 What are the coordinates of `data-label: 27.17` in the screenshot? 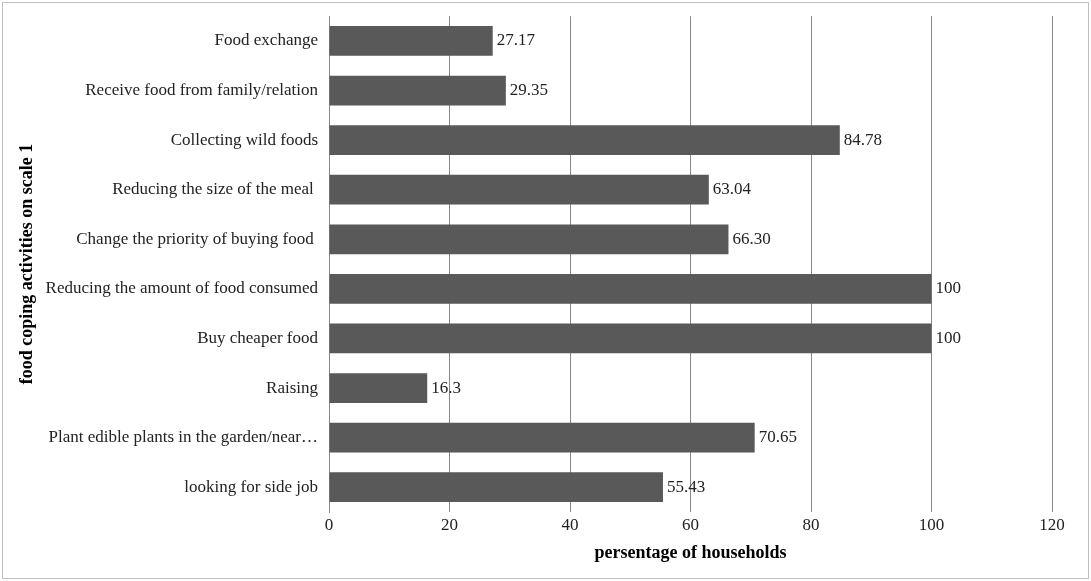 It's located at (516, 40).